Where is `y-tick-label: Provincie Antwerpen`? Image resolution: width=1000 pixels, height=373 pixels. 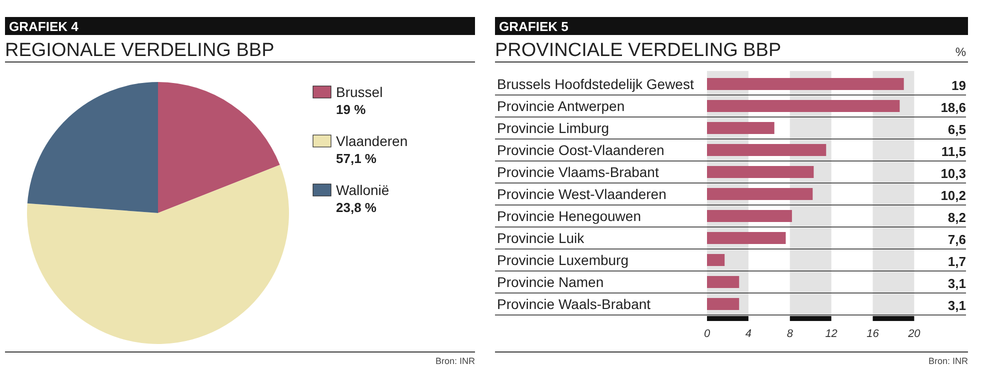
y-tick-label: Provincie Antwerpen is located at coordinates (561, 106).